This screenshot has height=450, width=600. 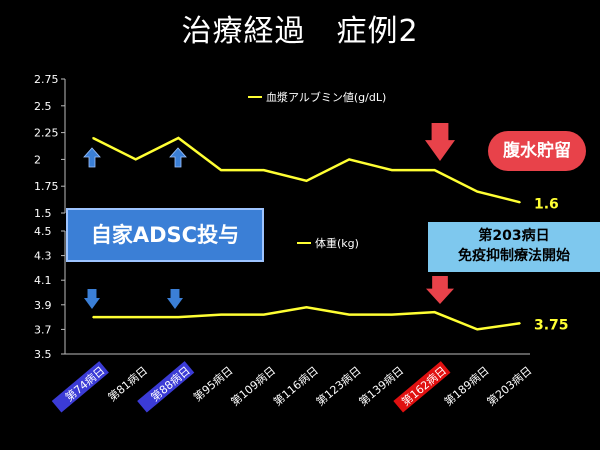 What do you see at coordinates (551, 325) in the screenshot?
I see `end-value-label: 3.75` at bounding box center [551, 325].